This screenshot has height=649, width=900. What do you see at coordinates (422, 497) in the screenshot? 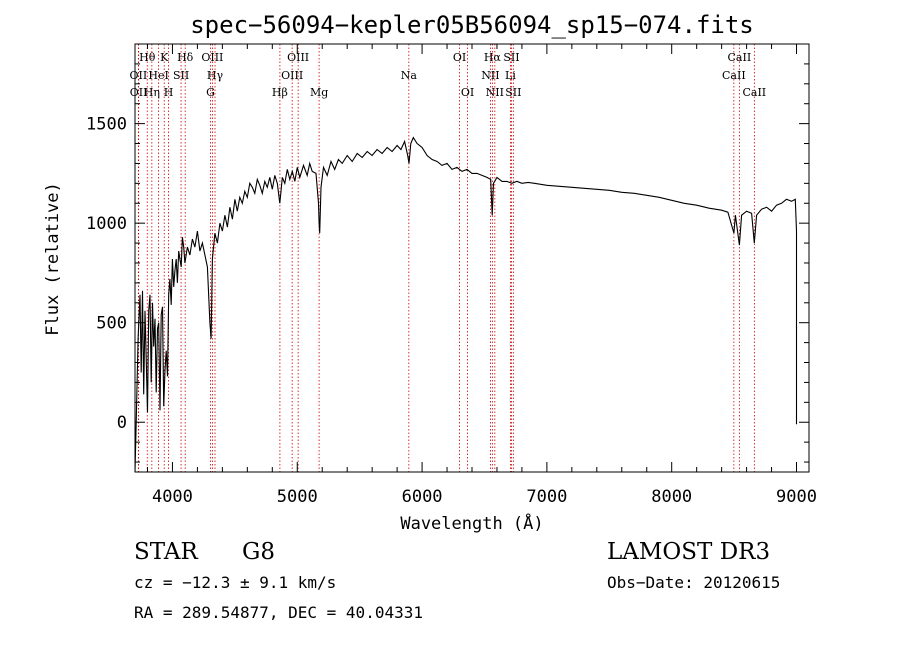
I see `x-tick-label: 6000` at bounding box center [422, 497].